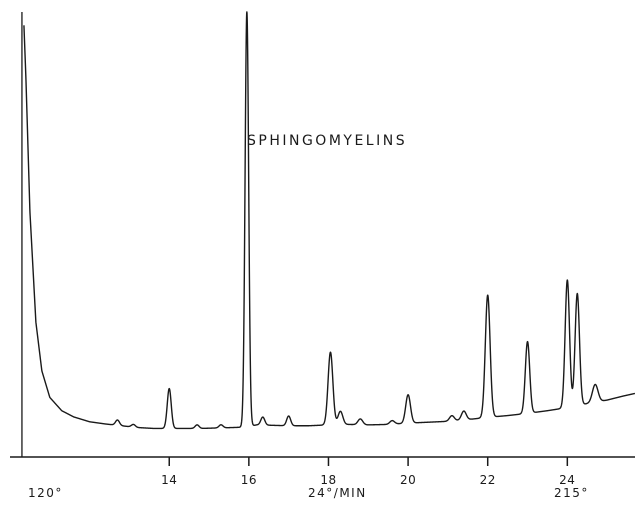  What do you see at coordinates (45, 493) in the screenshot?
I see `start-temperature-label: 120°` at bounding box center [45, 493].